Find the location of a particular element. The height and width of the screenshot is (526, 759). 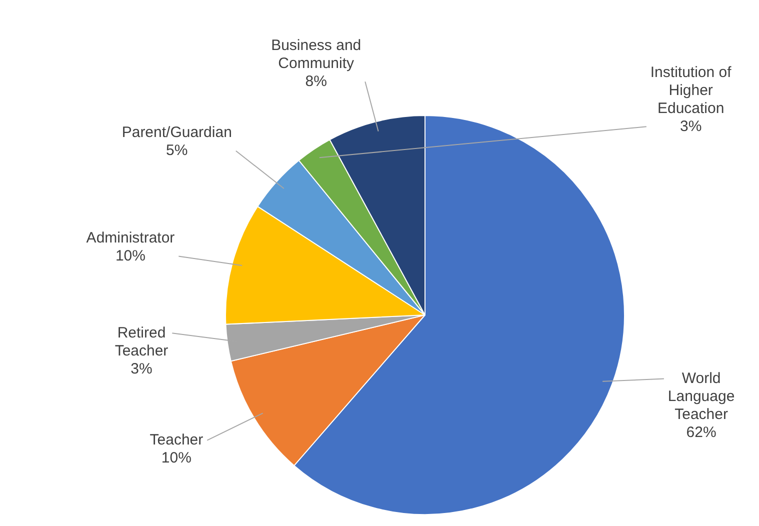

slice-label: Retired Teacher is located at coordinates (141, 342).